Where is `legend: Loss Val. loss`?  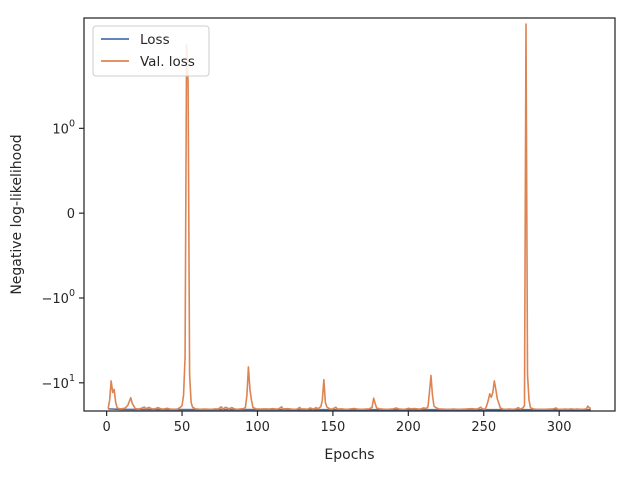
legend: Loss Val. loss is located at coordinates (151, 51).